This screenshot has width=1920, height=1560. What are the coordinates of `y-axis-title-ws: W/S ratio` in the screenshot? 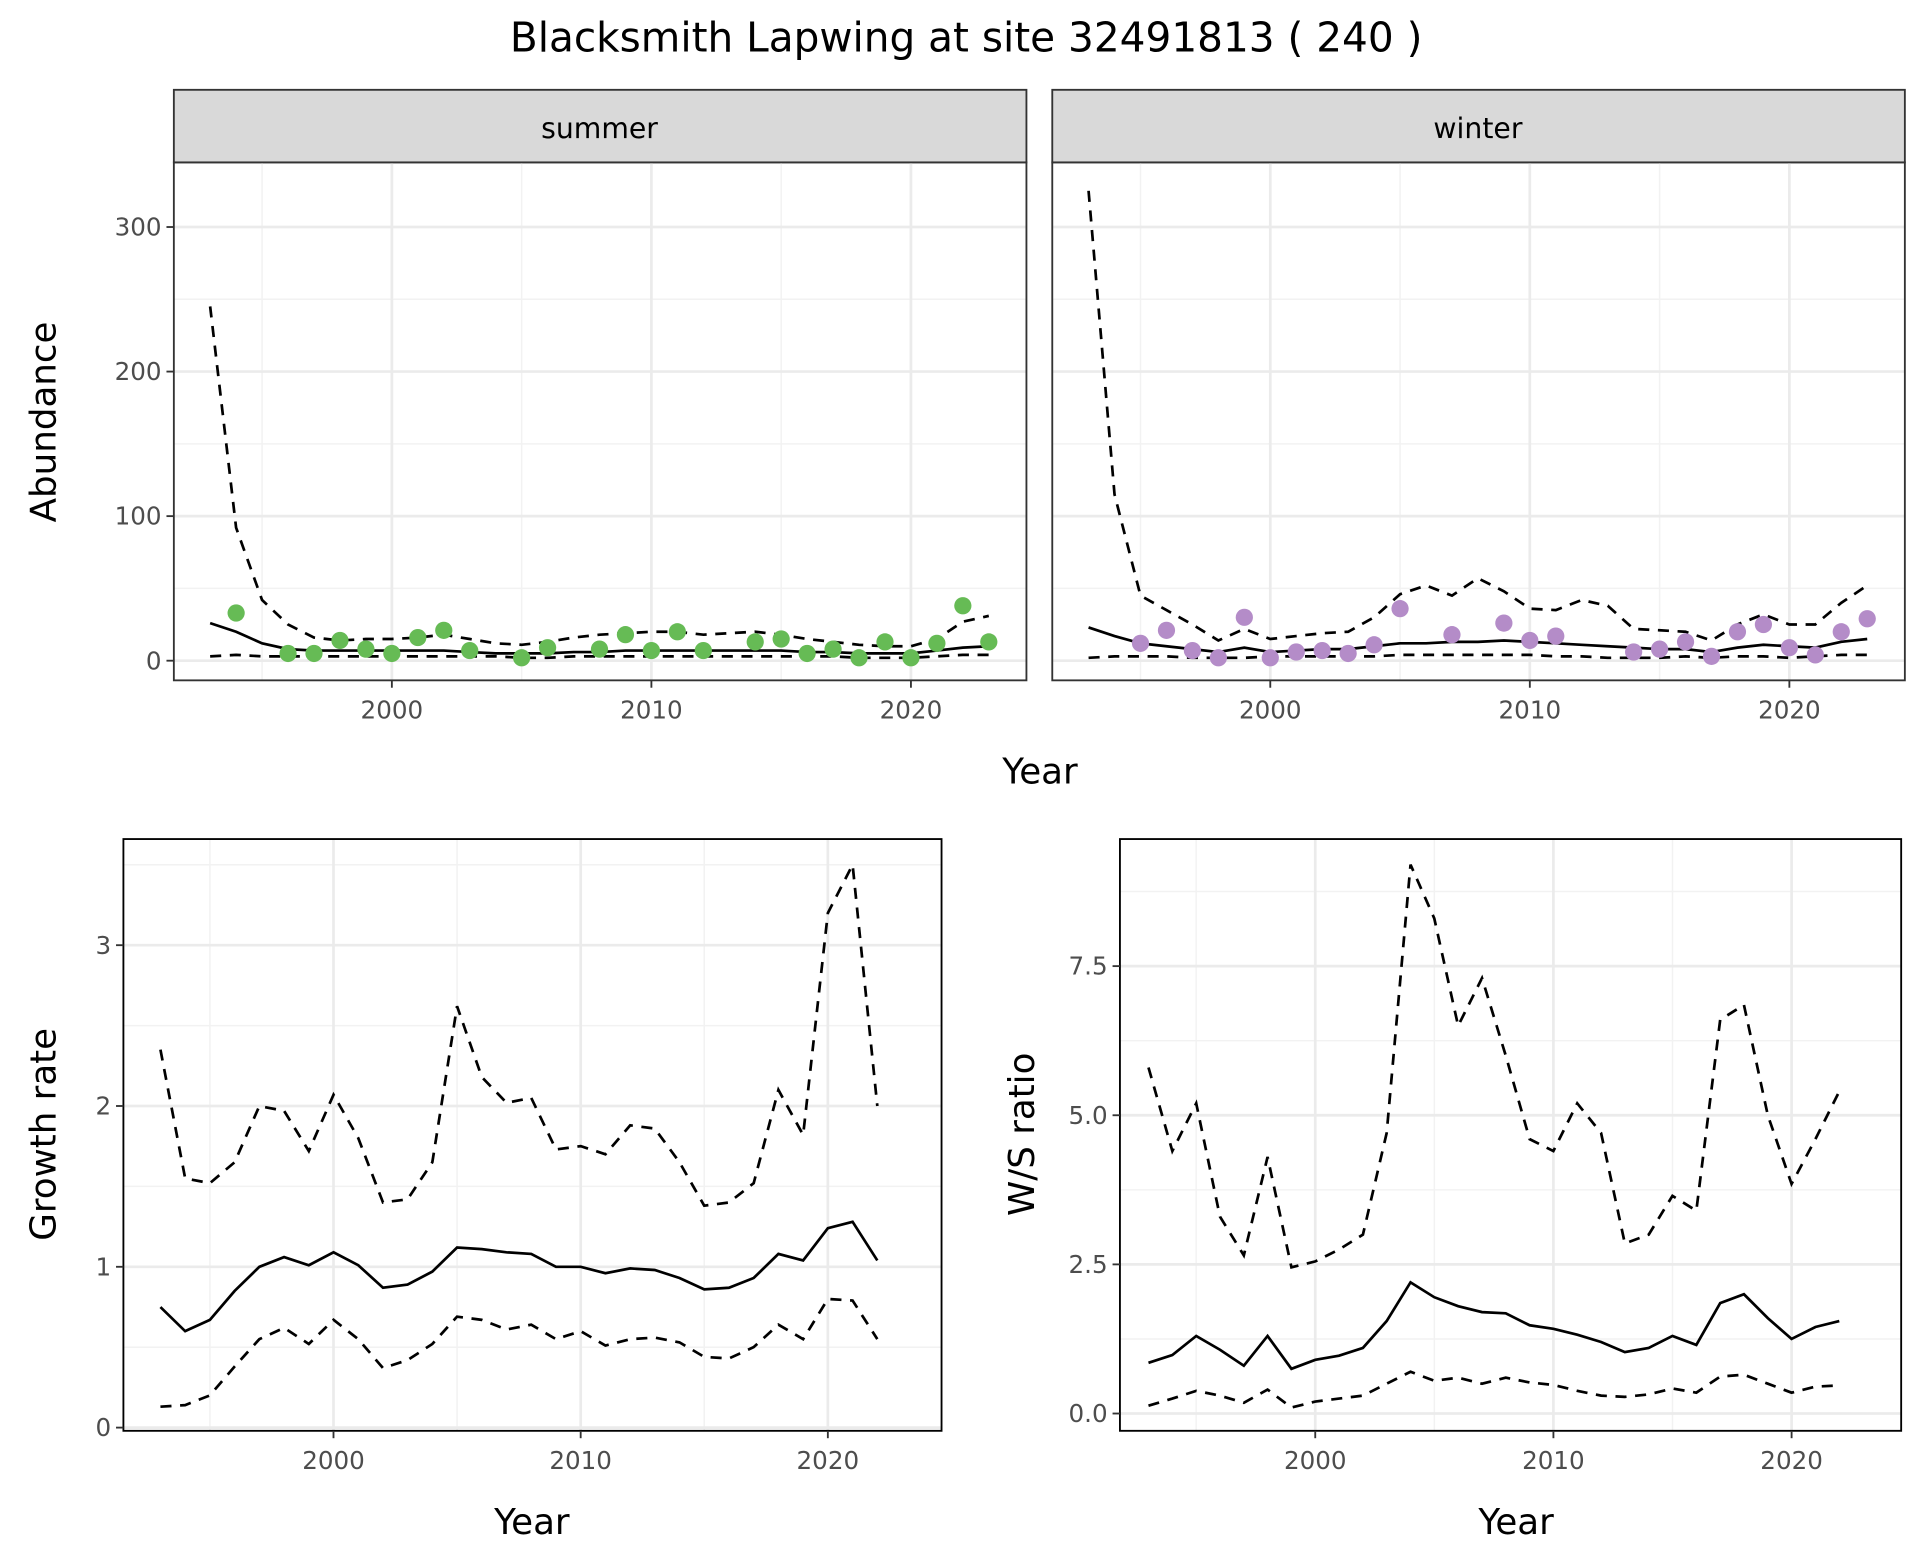 It's located at (1022, 1134).